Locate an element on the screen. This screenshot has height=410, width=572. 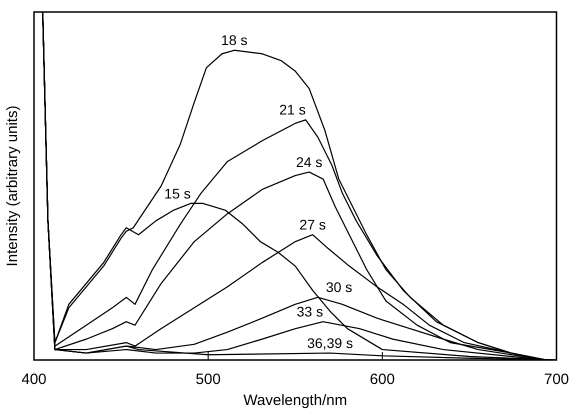
x-tick-label: 600 is located at coordinates (382, 379).